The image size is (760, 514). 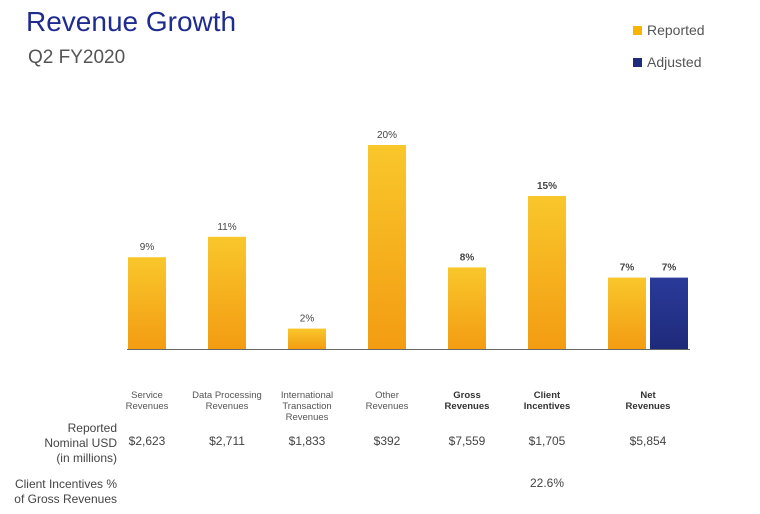 What do you see at coordinates (227, 441) in the screenshot?
I see `reported-value: $2,711` at bounding box center [227, 441].